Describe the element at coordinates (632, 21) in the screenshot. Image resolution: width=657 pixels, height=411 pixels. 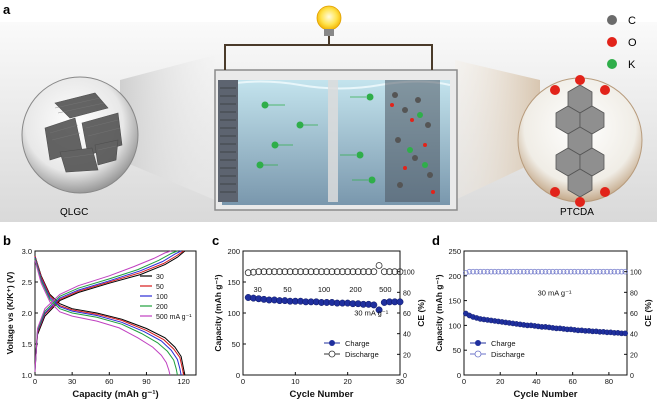
I see `legend-c-label: C` at that location.